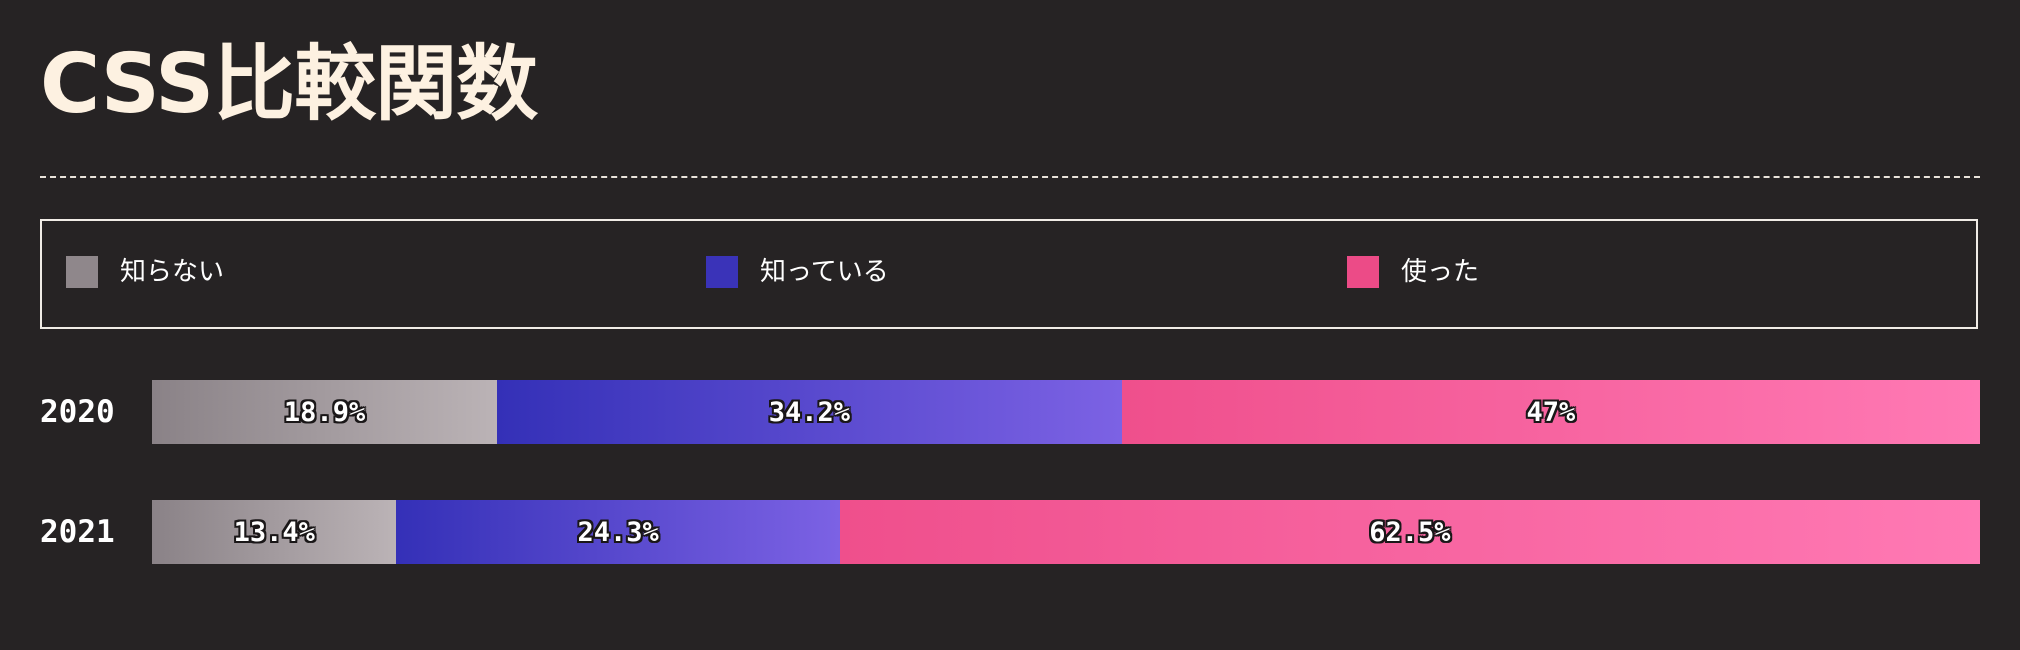  I want to click on data-label-unknown-2020: 18.9%, so click(324, 412).